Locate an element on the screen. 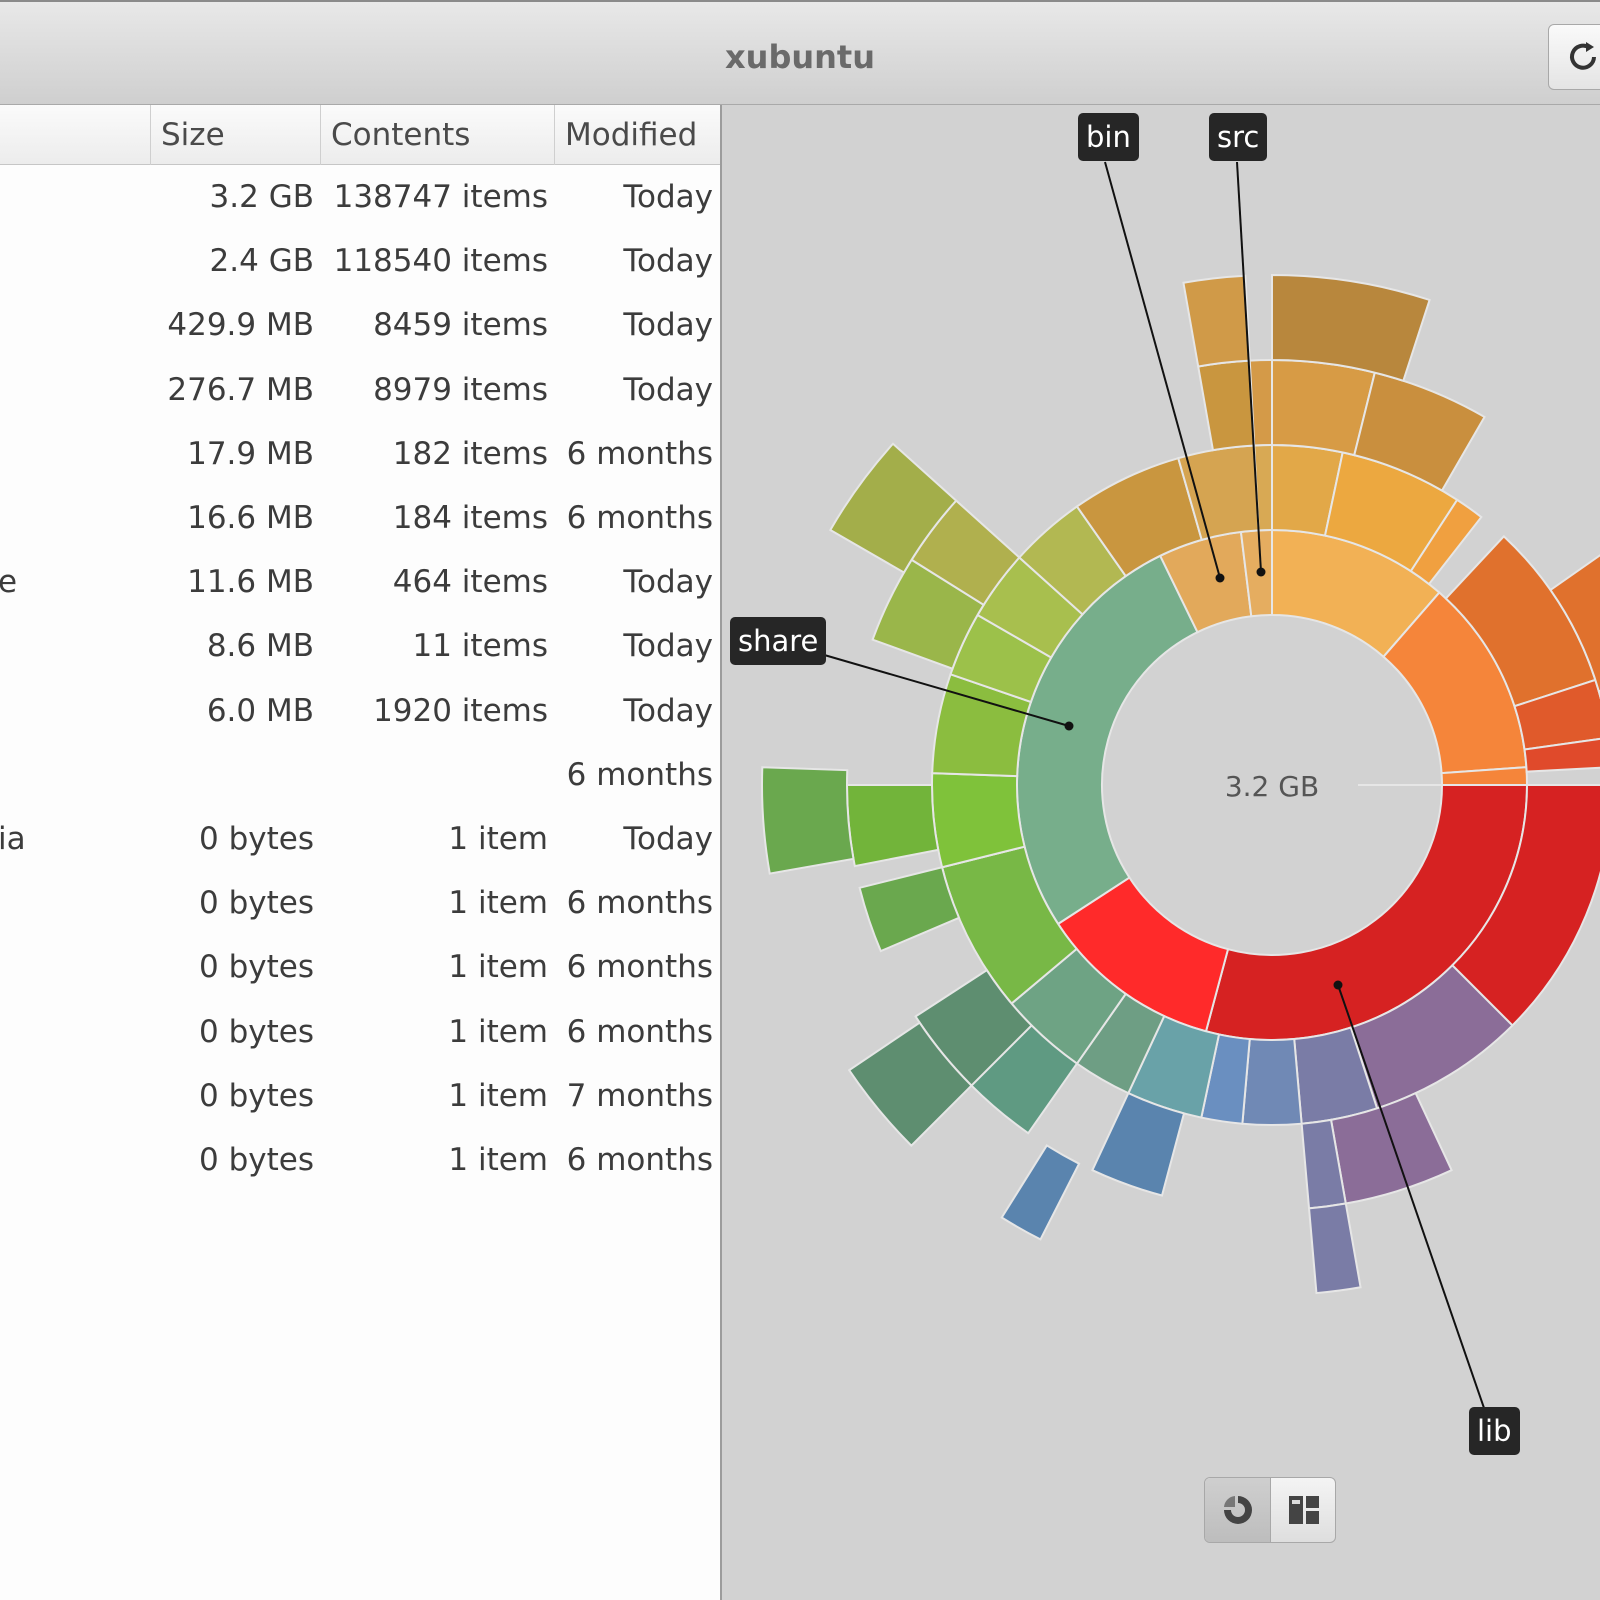 The height and width of the screenshot is (1600, 1600). ring-chart-icon is located at coordinates (1238, 1510).